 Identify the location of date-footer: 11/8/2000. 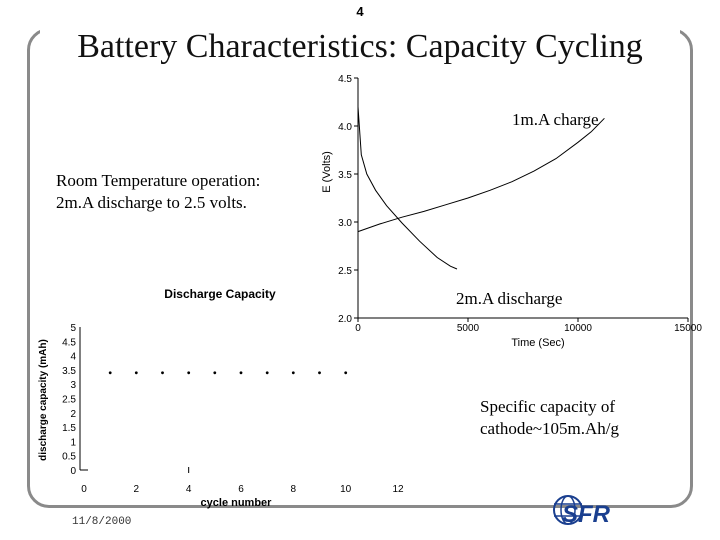
(102, 522).